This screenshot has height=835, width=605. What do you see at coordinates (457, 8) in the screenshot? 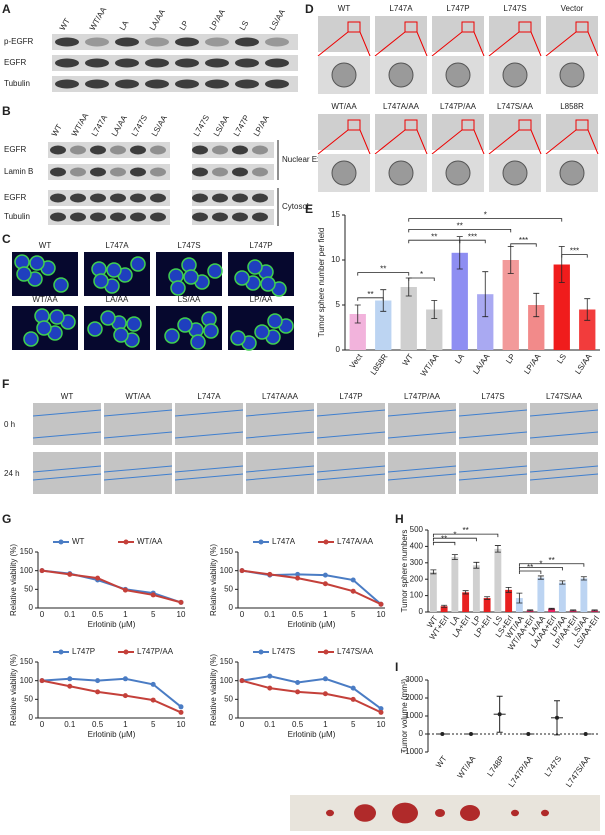
I see `image-label: L747P` at bounding box center [457, 8].